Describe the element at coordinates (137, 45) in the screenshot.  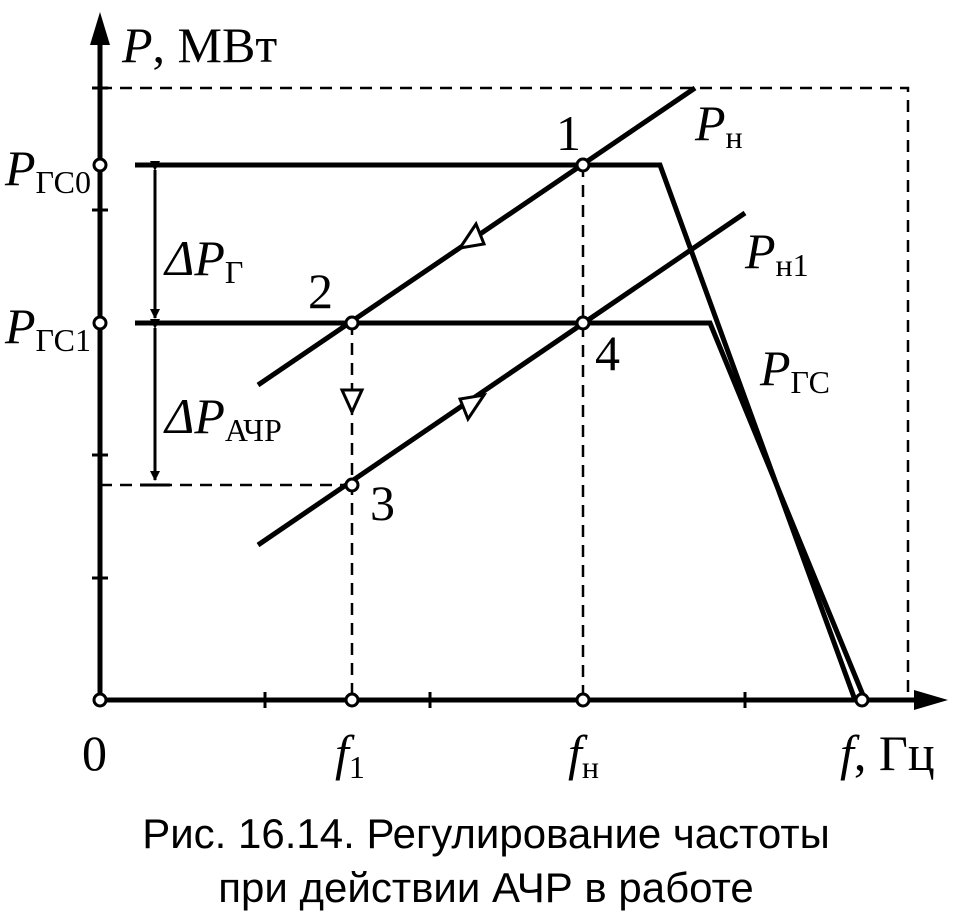
I see `symbol: P` at that location.